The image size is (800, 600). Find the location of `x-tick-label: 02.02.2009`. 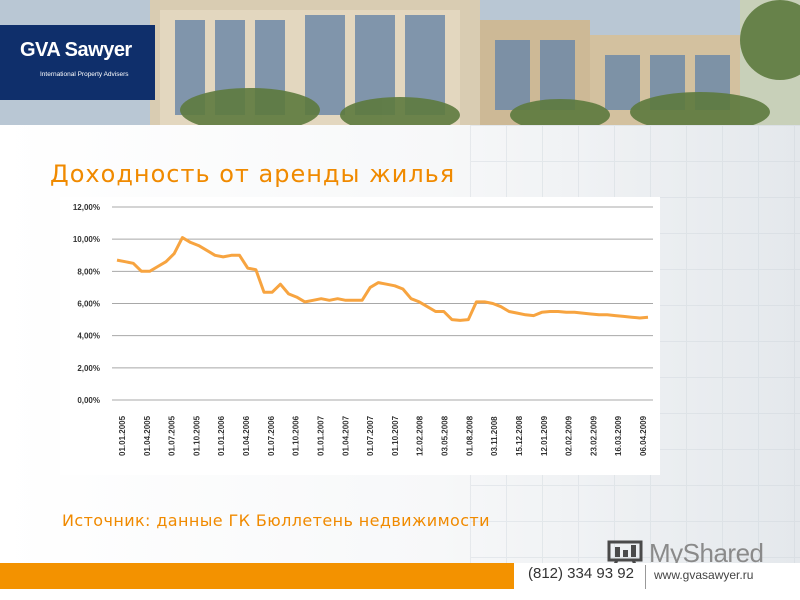

x-tick-label: 02.02.2009 is located at coordinates (569, 435).